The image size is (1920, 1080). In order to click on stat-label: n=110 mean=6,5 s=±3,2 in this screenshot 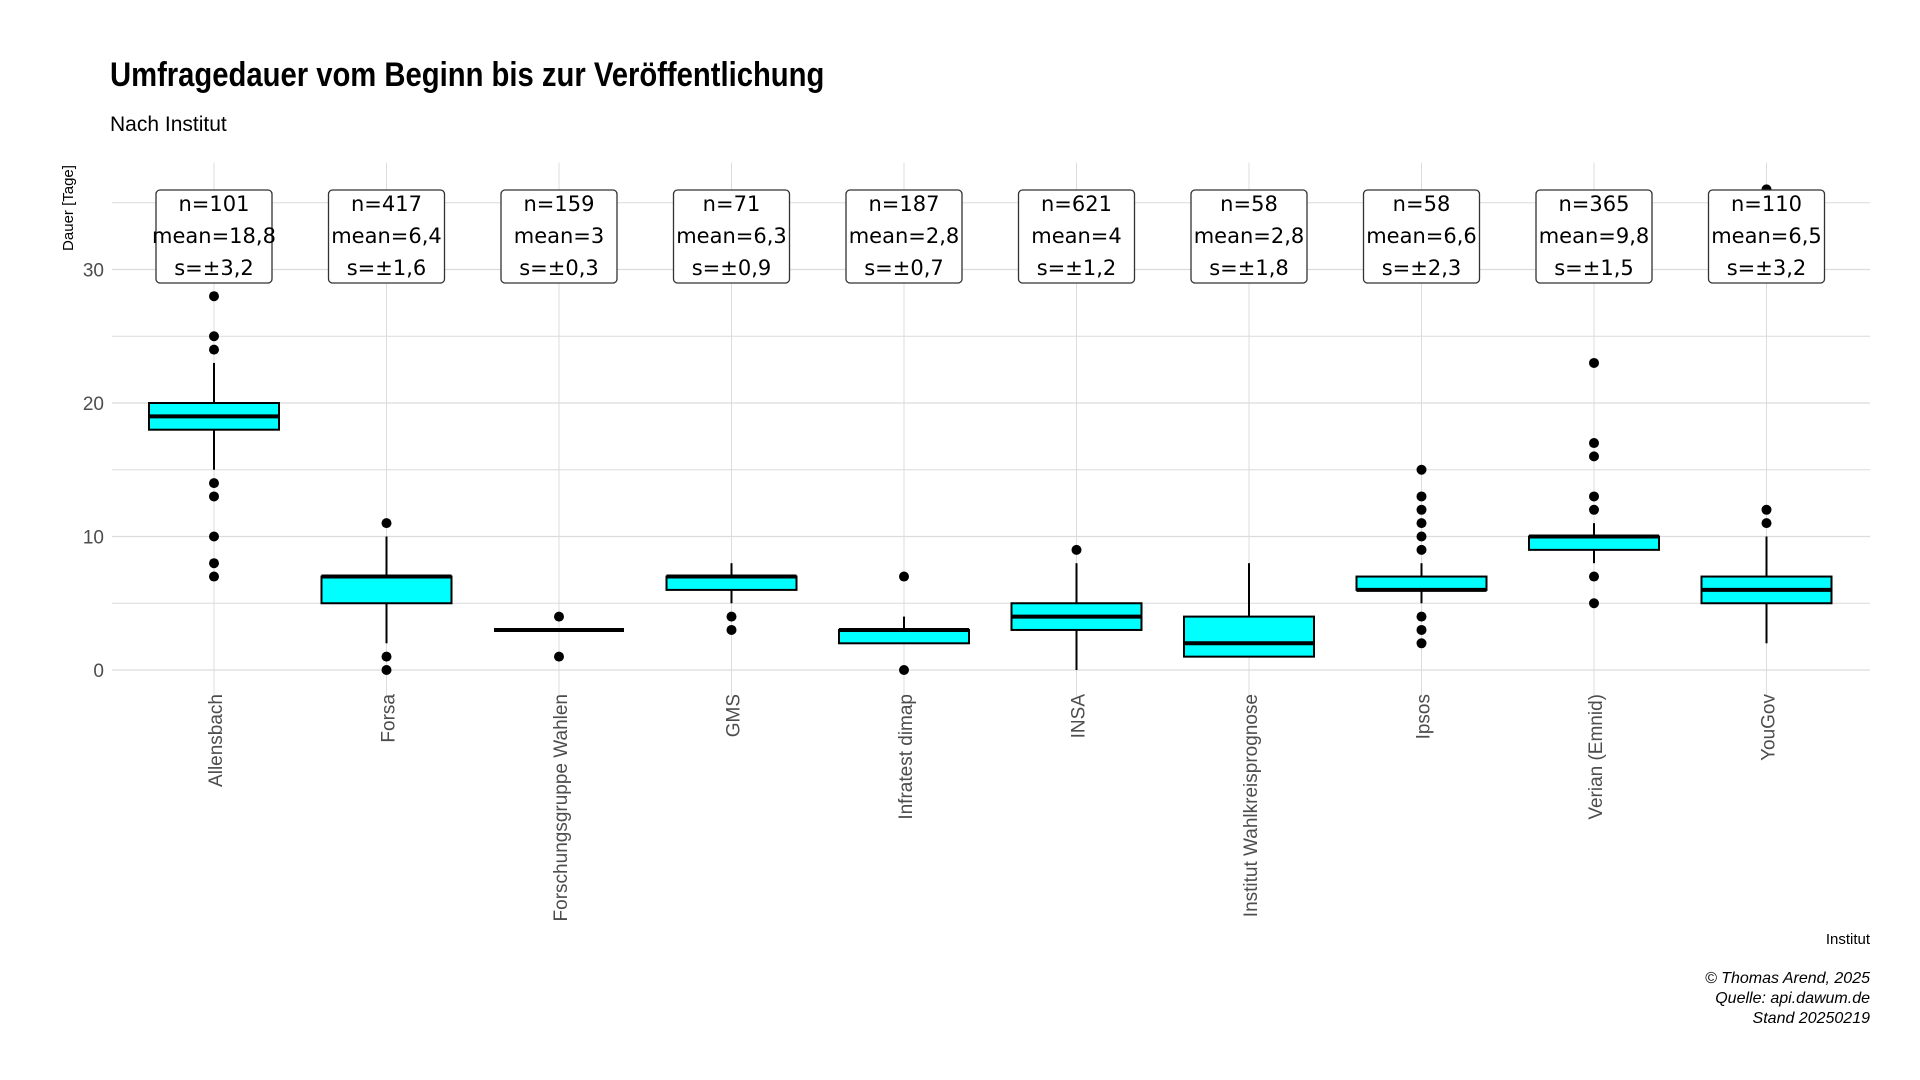, I will do `click(1766, 236)`.